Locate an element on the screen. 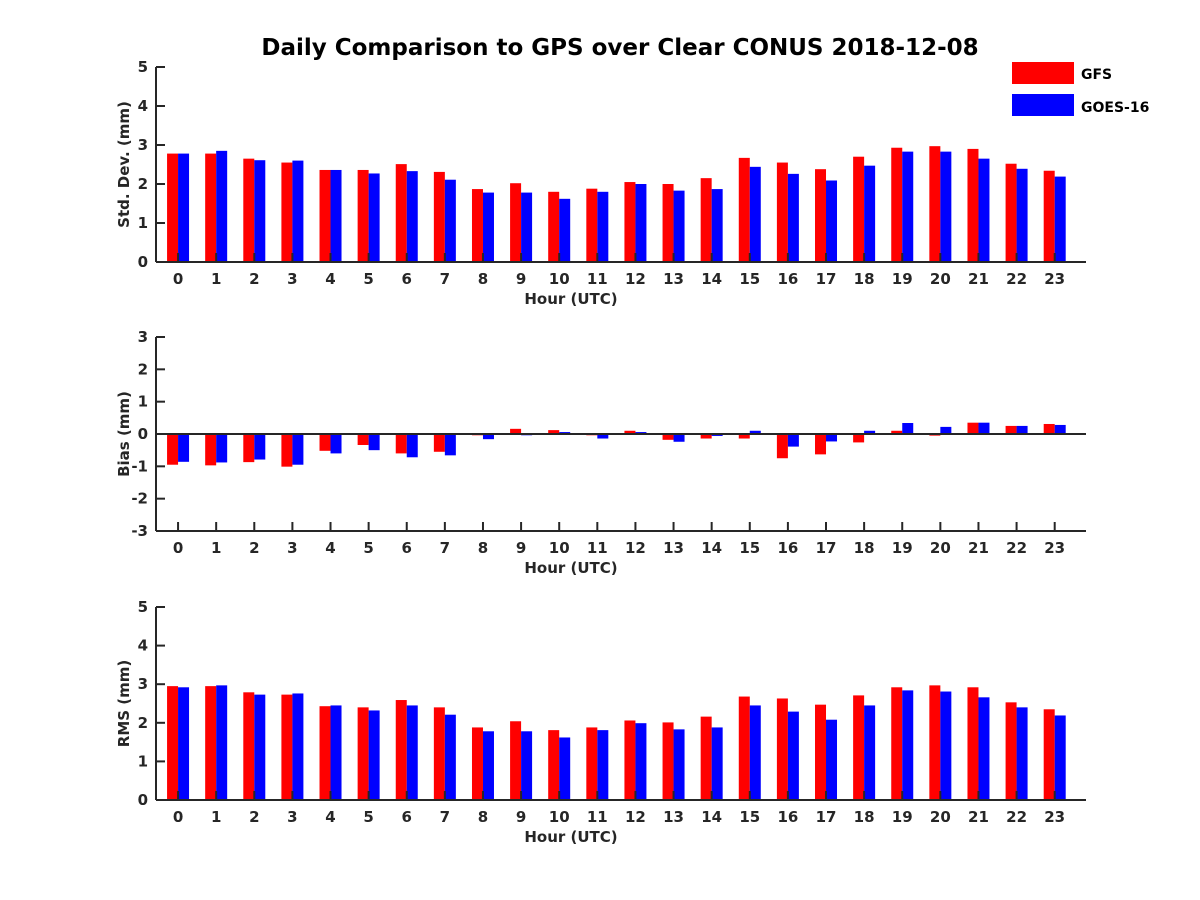  std-dev-y-tick-label: 2 is located at coordinates (143, 184).